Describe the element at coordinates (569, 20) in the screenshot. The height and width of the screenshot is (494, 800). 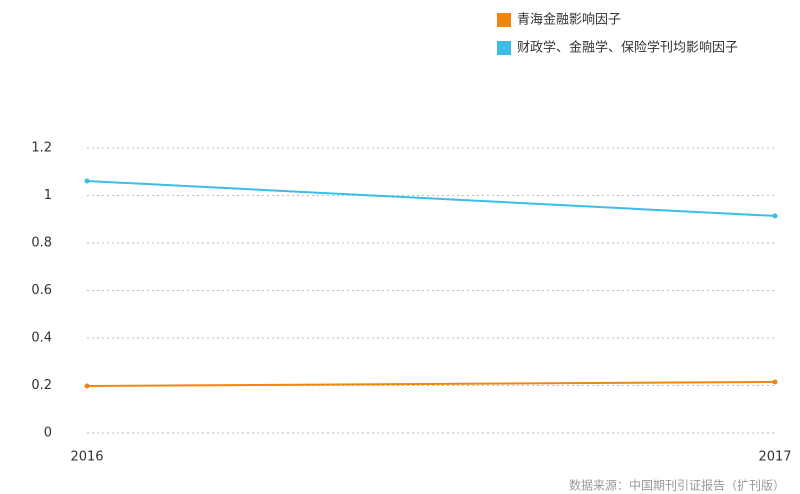
I see `legend-label: 青海金融影响因子` at that location.